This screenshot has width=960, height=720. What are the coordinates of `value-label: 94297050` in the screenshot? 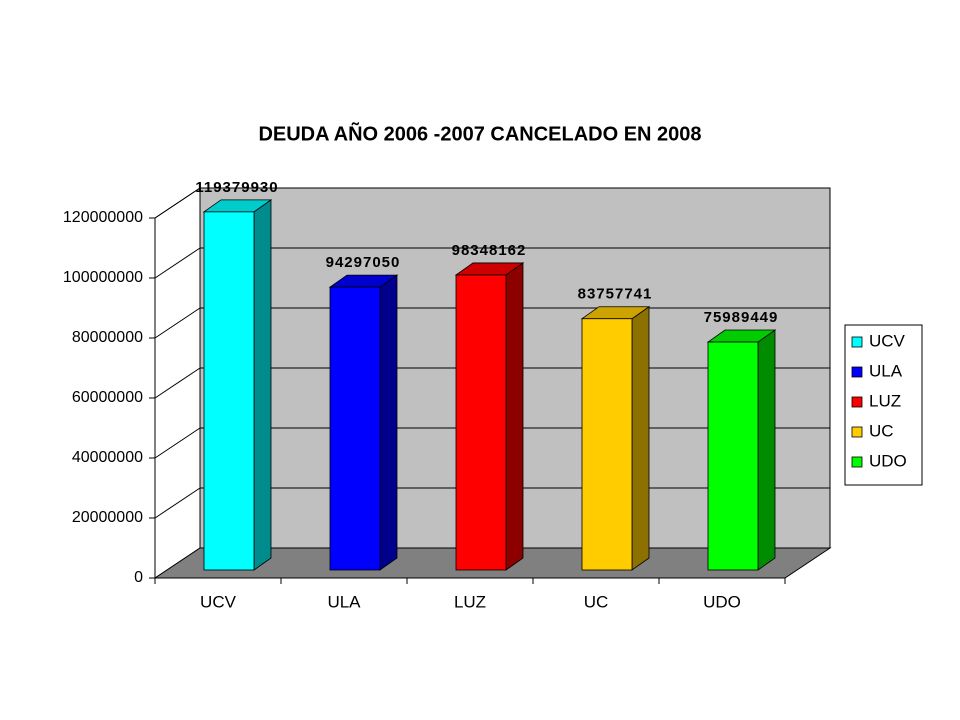 It's located at (363, 262).